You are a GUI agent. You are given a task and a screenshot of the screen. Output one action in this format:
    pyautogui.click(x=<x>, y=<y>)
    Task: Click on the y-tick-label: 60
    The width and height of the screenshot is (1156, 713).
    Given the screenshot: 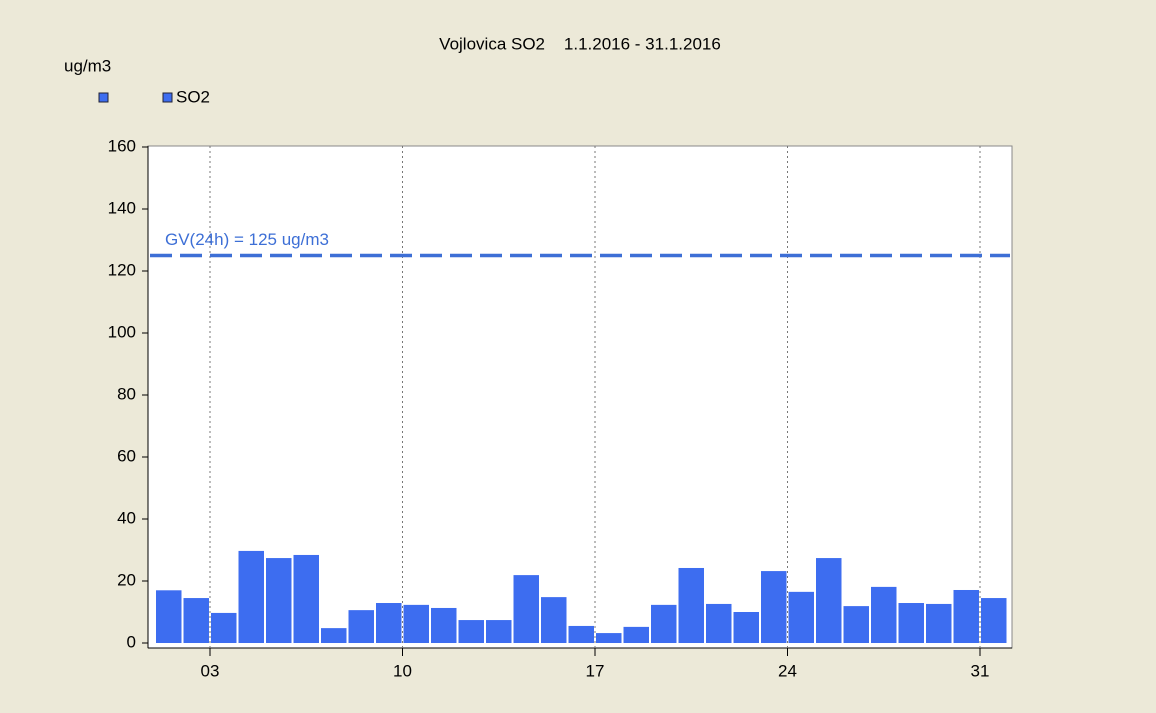 What is the action you would take?
    pyautogui.click(x=126, y=455)
    